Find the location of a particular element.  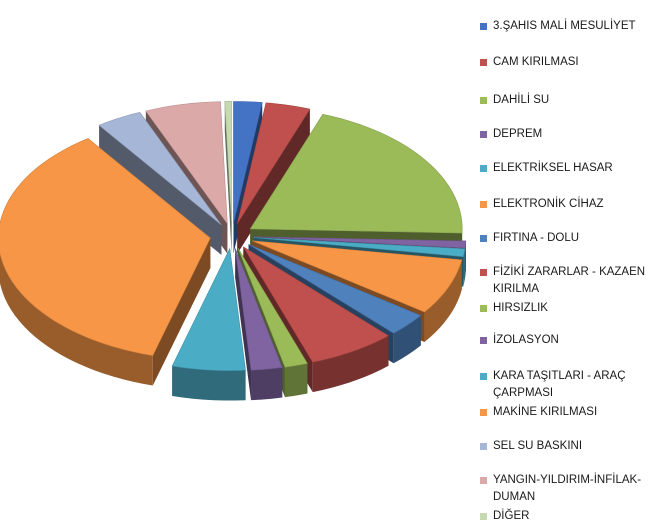

legend-label: FİZİKİ ZARARLAR - KAZAEN KIRILMA is located at coordinates (569, 280).